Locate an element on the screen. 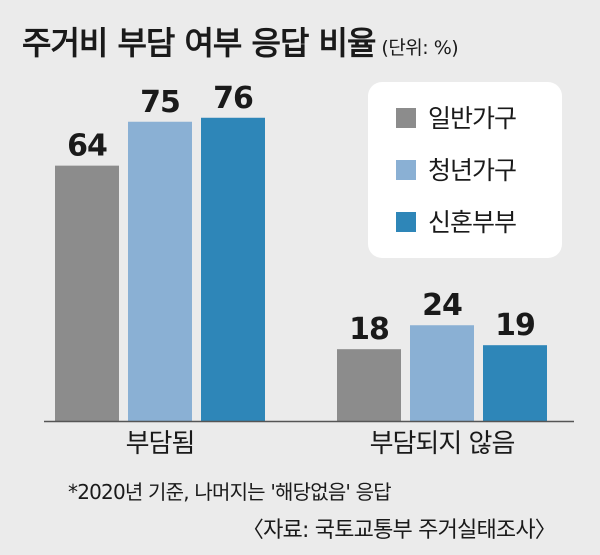  value-label-1-3: 76 is located at coordinates (233, 98).